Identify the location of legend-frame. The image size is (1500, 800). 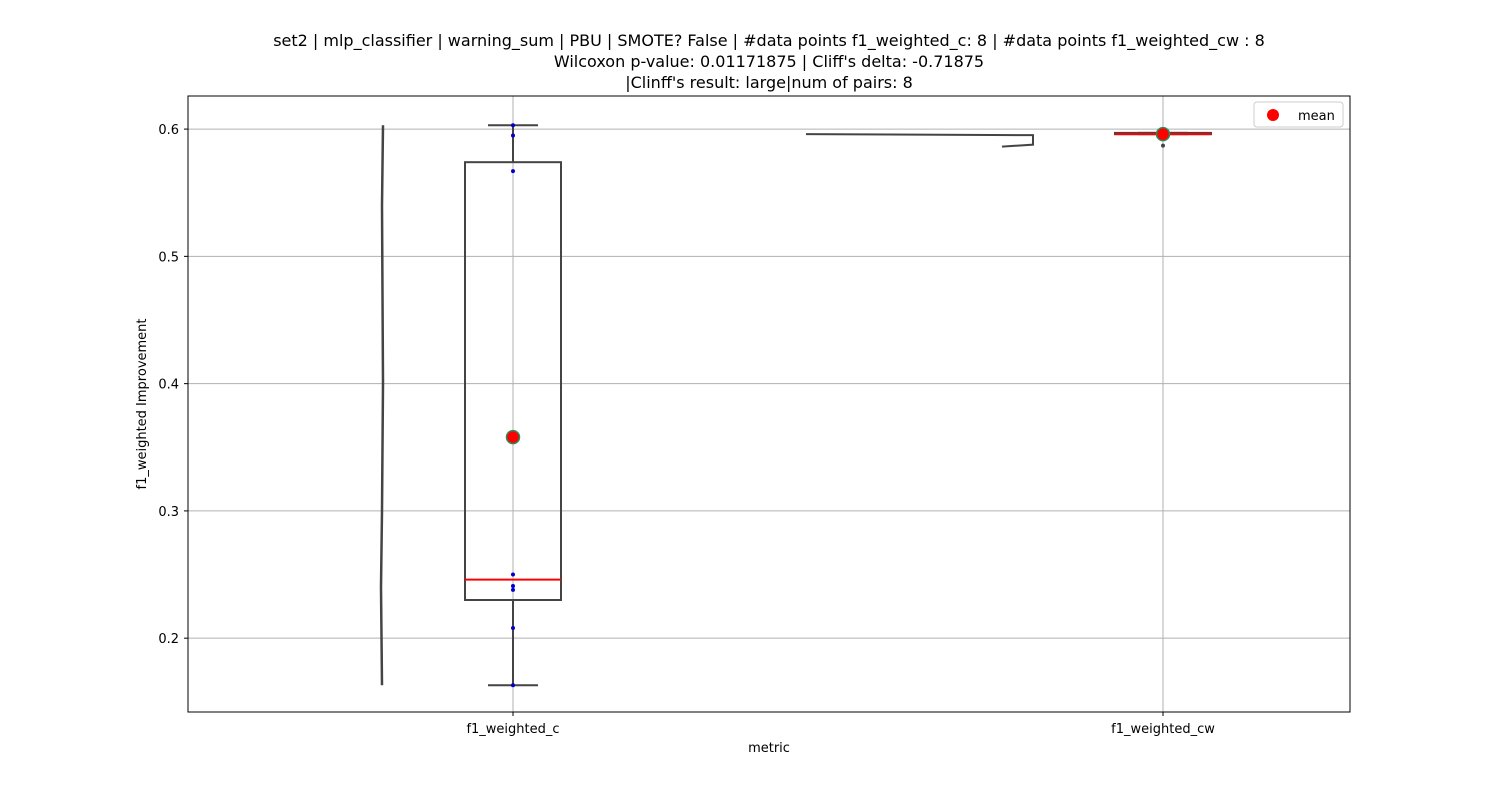
(1298, 114).